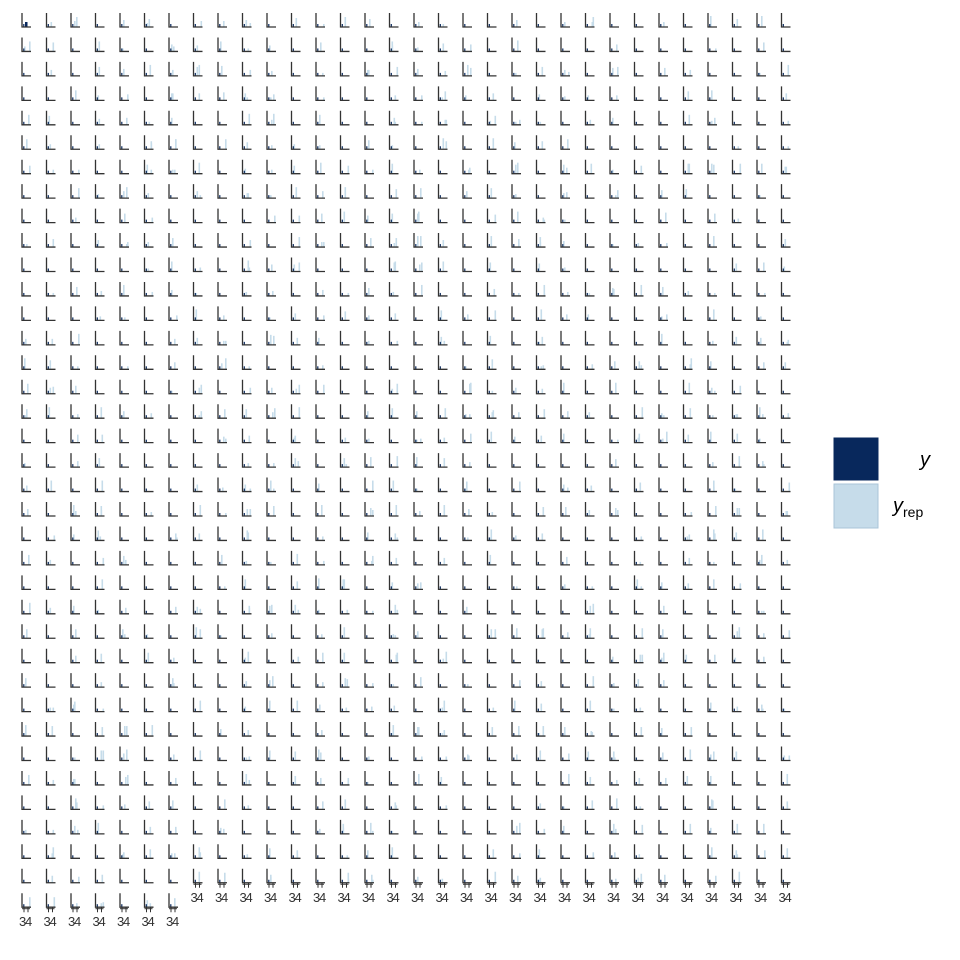 The width and height of the screenshot is (960, 960). I want to click on x-tick-label: 3, so click(610, 897).